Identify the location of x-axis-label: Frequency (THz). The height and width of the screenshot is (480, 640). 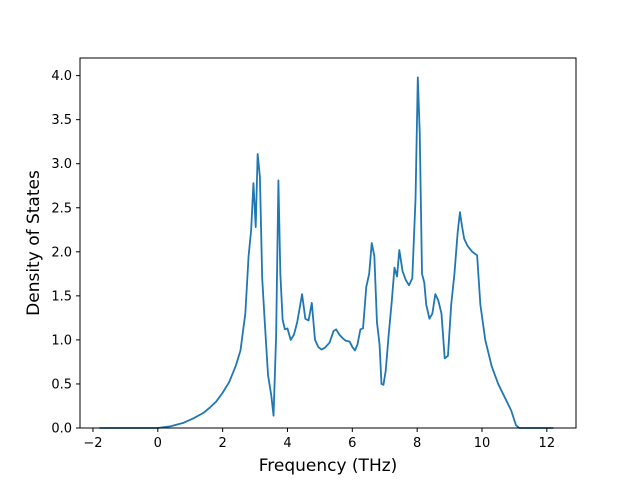
(328, 466).